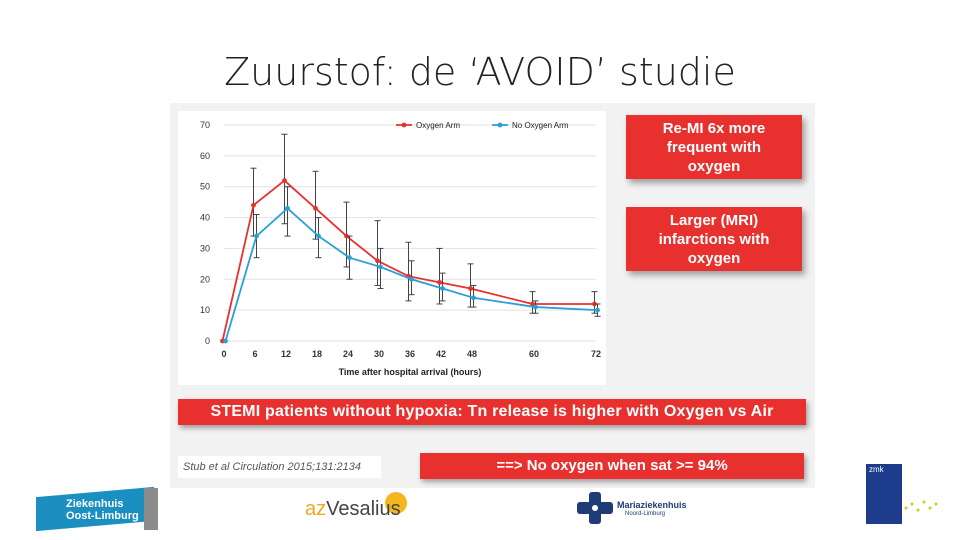  I want to click on citation: Stub et al Circulation 2015;131:2134, so click(279, 467).